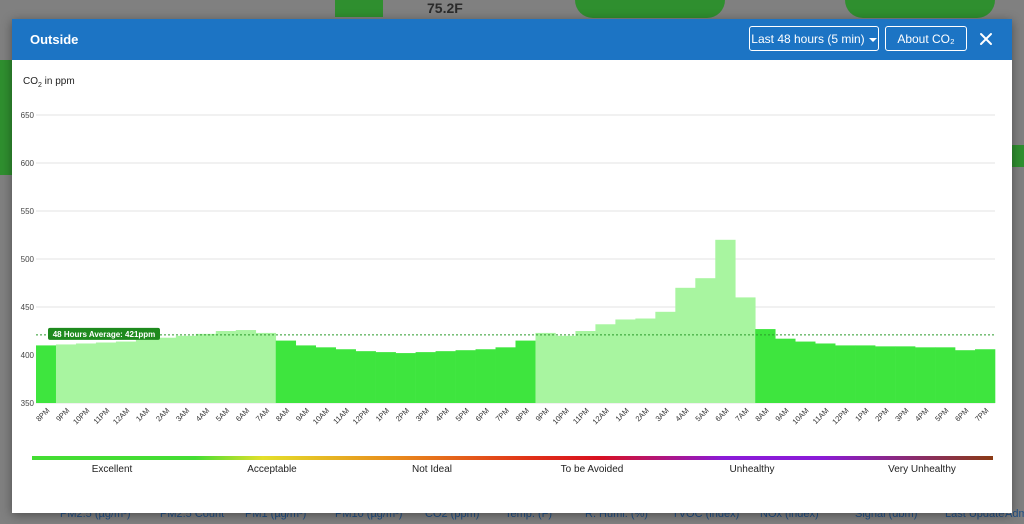 This screenshot has width=1024, height=524. Describe the element at coordinates (28, 355) in the screenshot. I see `y-tick-label: 400` at that location.